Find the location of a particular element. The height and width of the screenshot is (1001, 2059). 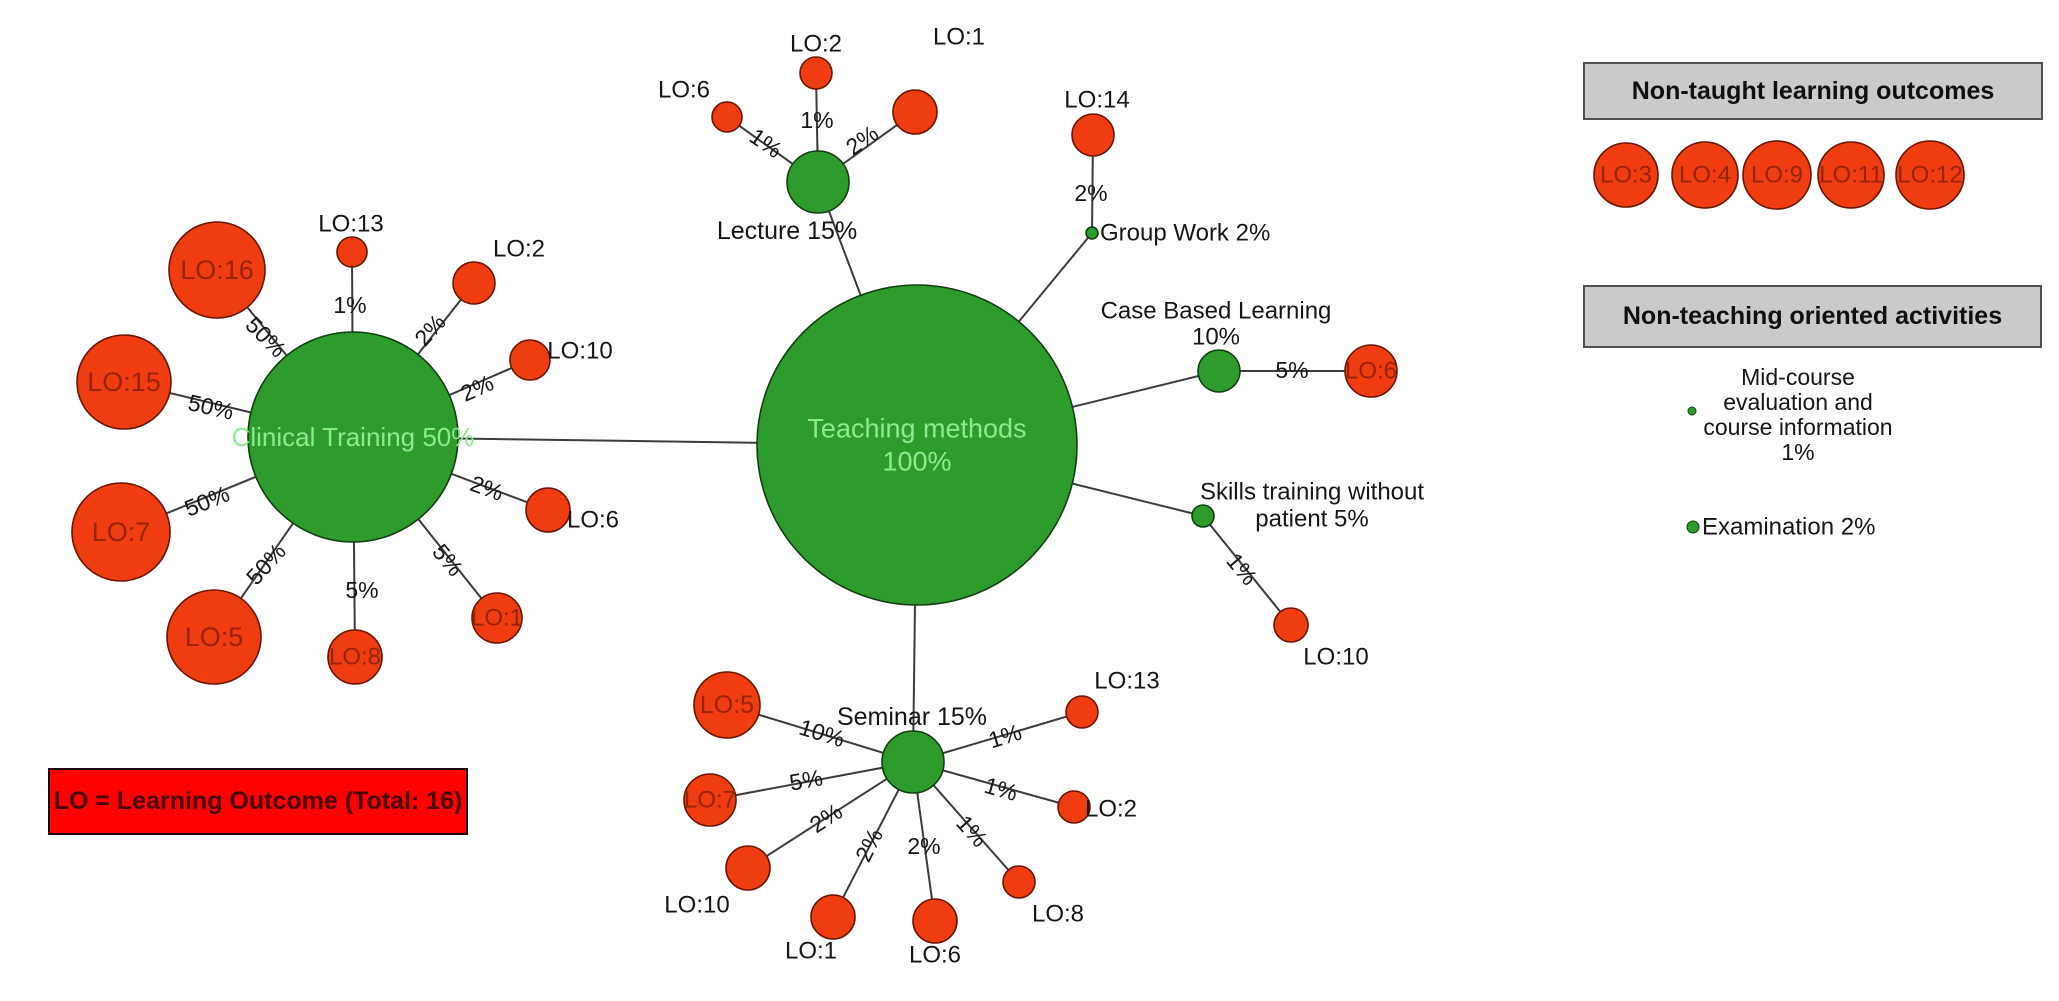

lo7-clinical-circle is located at coordinates (121, 532).